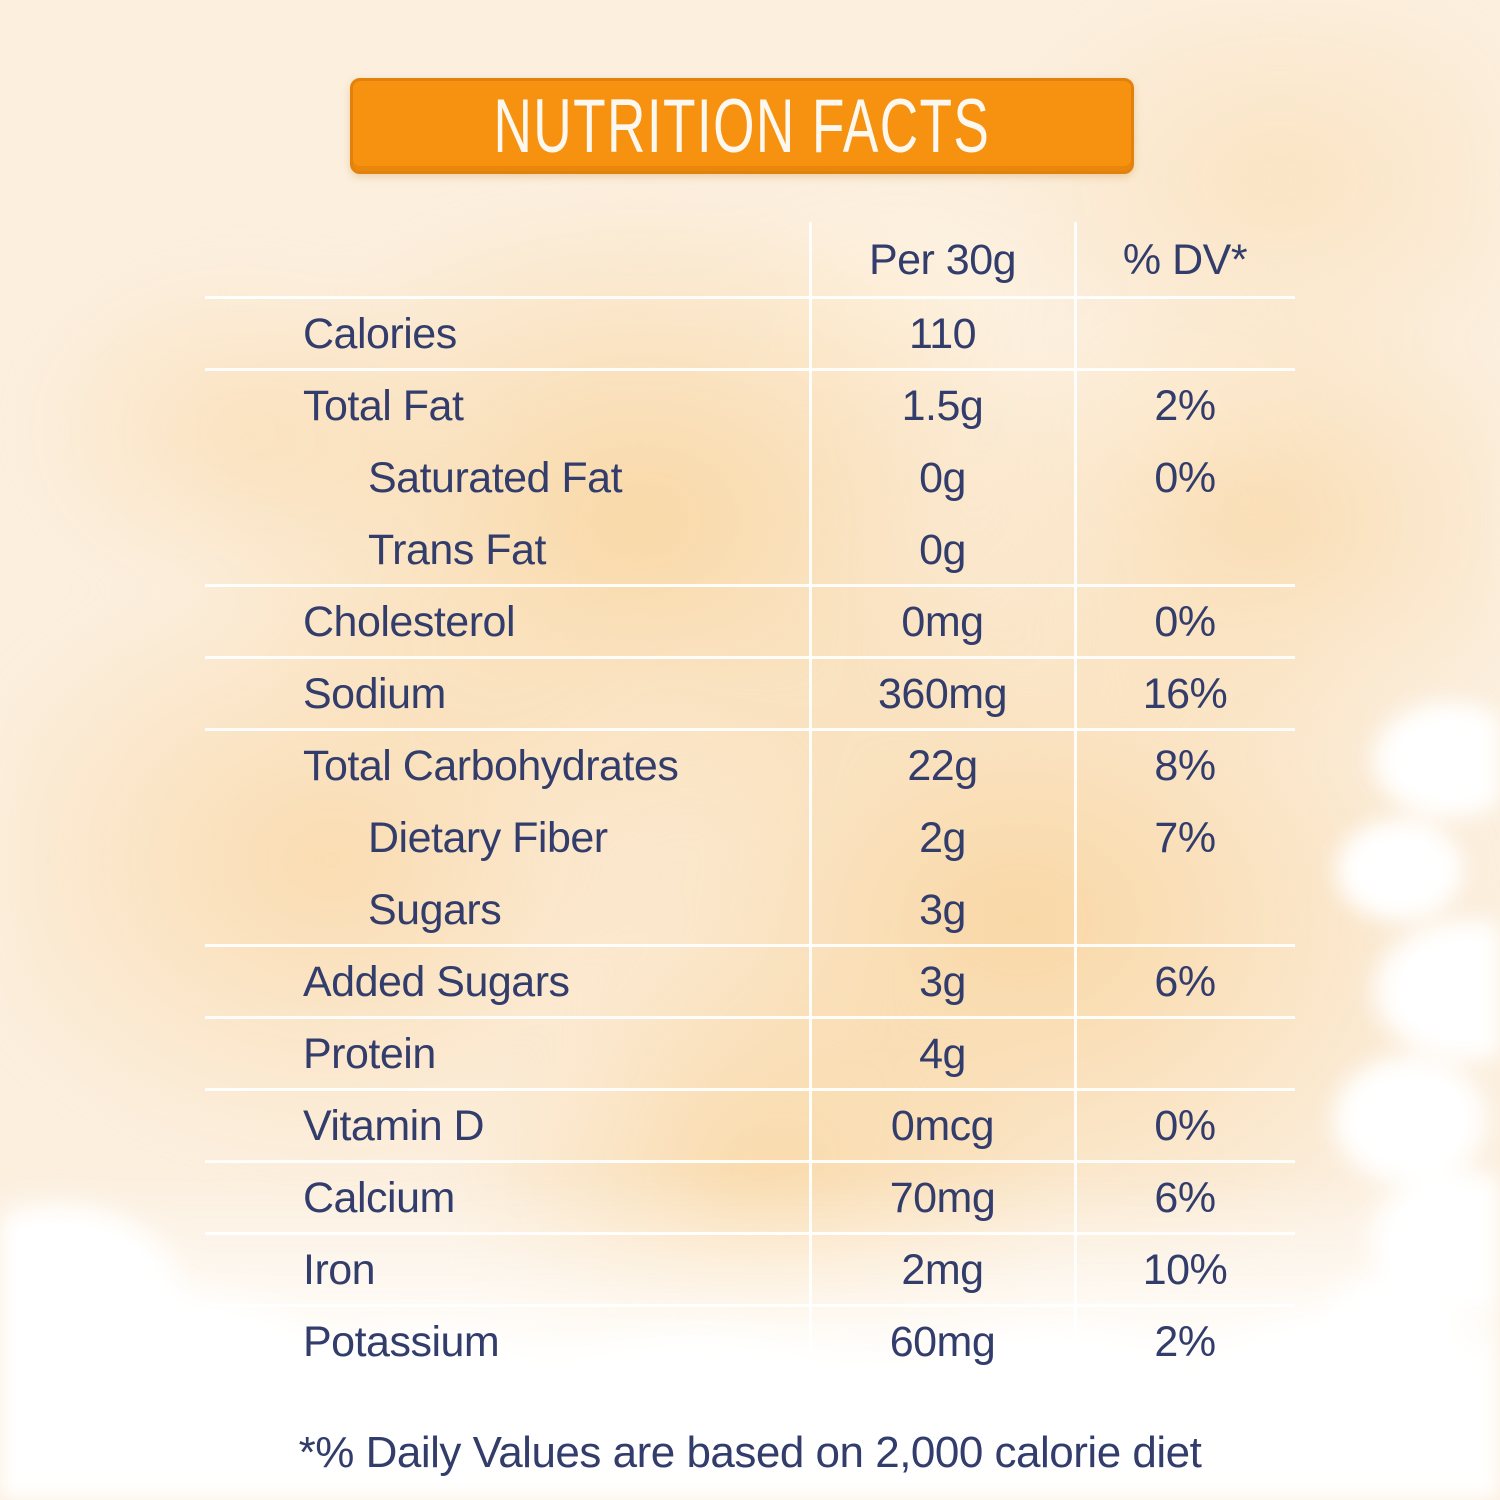 The height and width of the screenshot is (1500, 1500). Describe the element at coordinates (942, 1341) in the screenshot. I see `row-amount: 60mg` at that location.